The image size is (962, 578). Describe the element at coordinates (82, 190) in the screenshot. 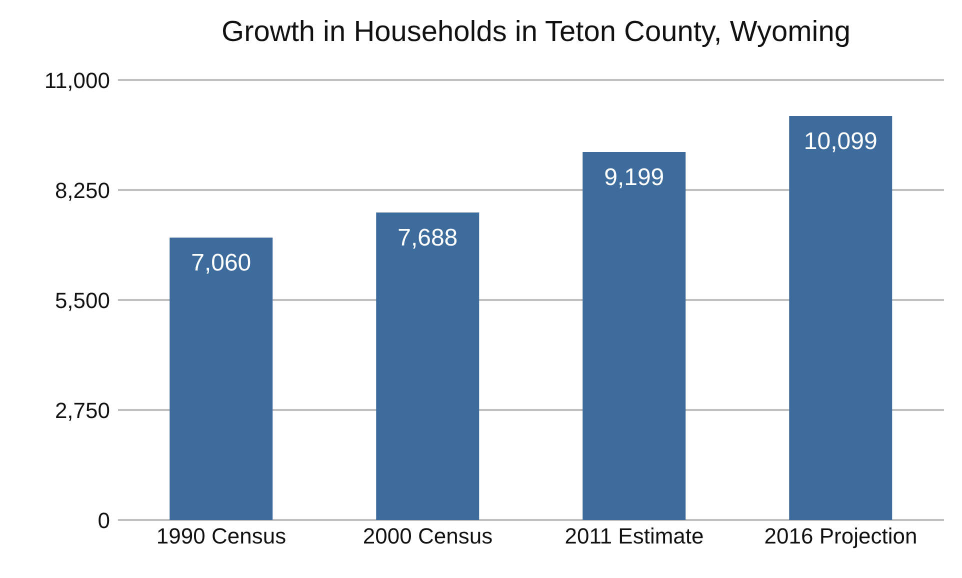

I see `y-tick-label: 8,250` at that location.